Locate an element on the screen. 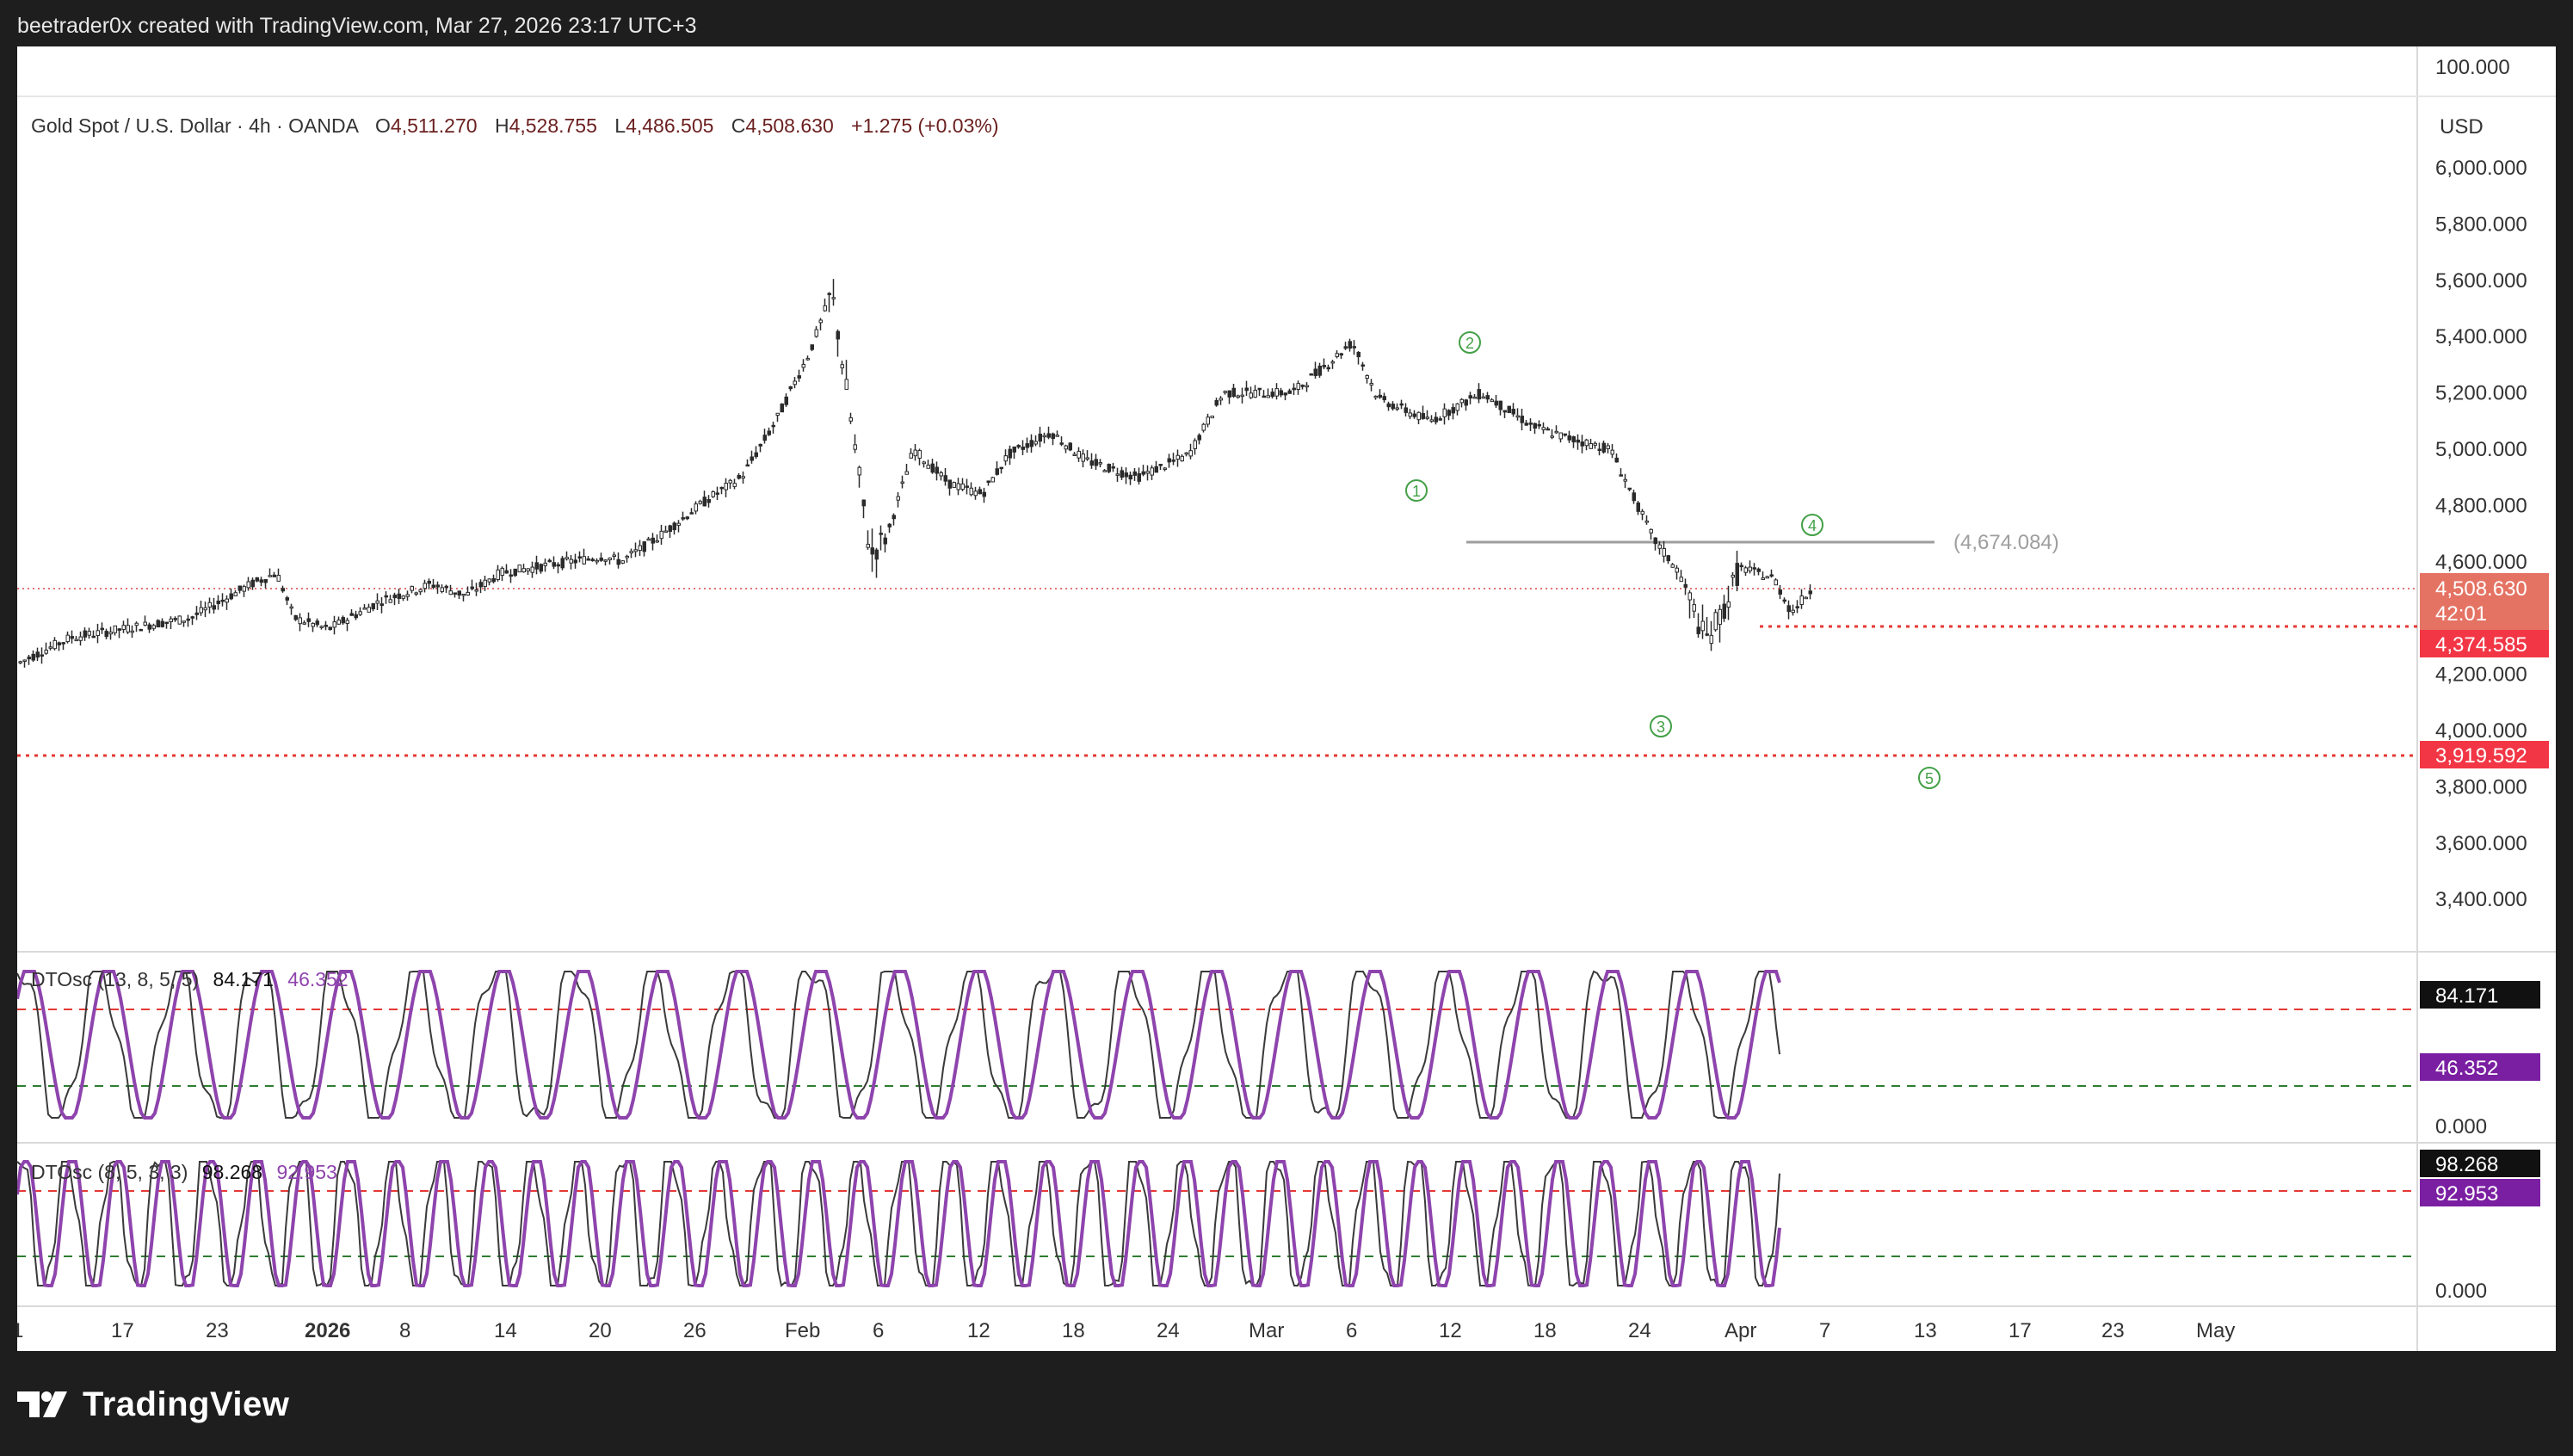 Image resolution: width=2573 pixels, height=1456 pixels. change-value: +1.275 (+0.03%) is located at coordinates (924, 126).